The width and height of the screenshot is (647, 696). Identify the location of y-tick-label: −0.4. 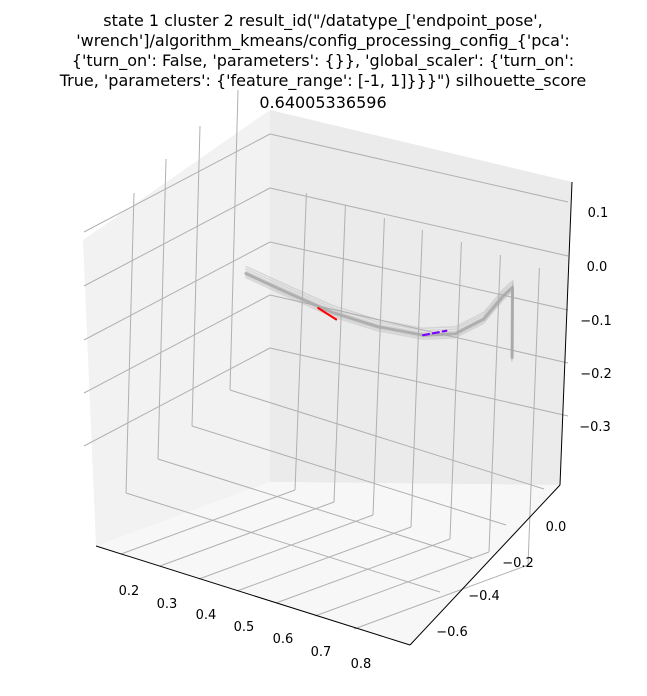
(484, 596).